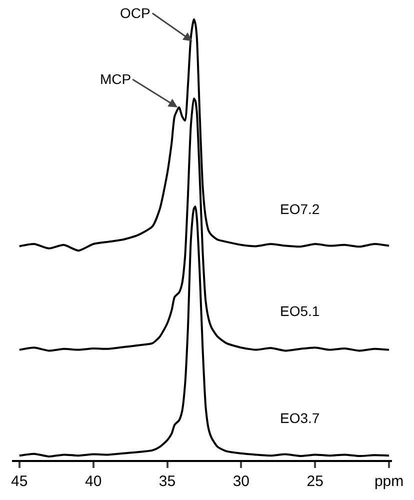 The image size is (414, 500). What do you see at coordinates (241, 481) in the screenshot?
I see `x-tick-label: 30` at bounding box center [241, 481].